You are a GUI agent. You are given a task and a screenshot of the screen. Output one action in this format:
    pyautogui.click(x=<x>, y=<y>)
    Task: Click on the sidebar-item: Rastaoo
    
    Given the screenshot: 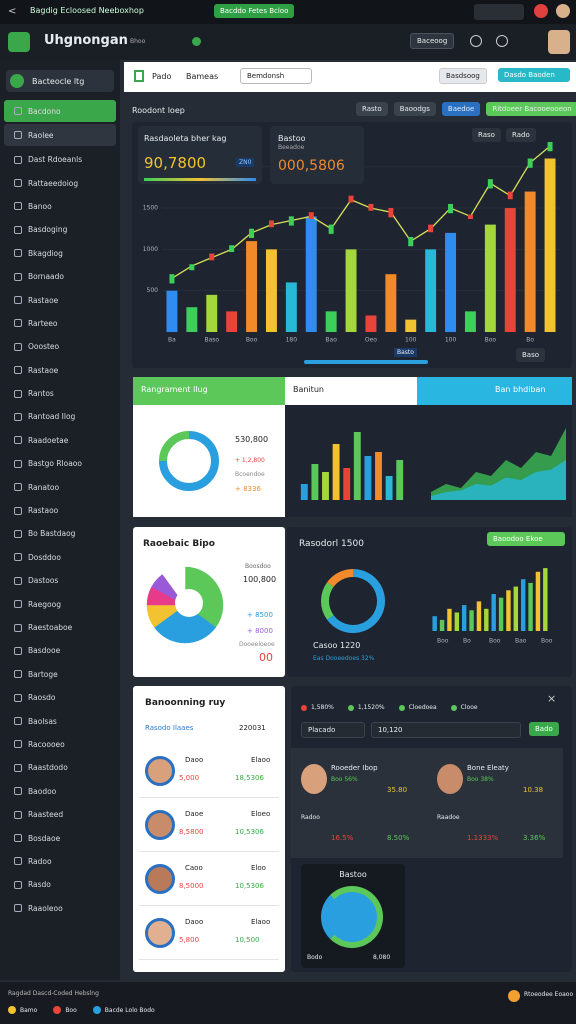 What is the action you would take?
    pyautogui.click(x=60, y=510)
    